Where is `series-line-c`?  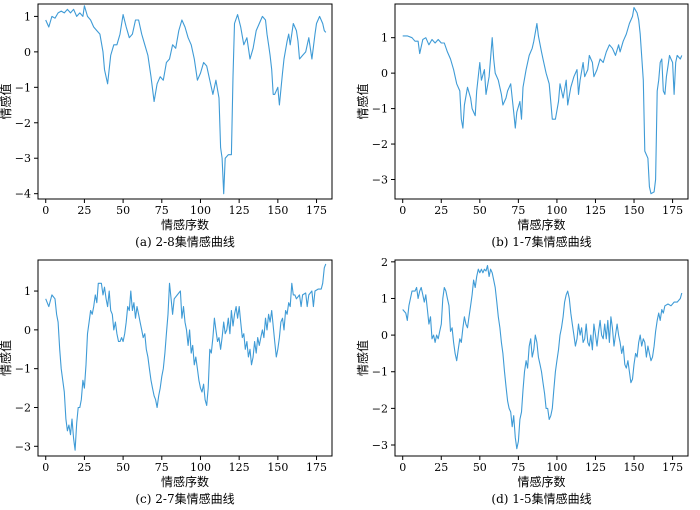 series-line-c is located at coordinates (186, 357).